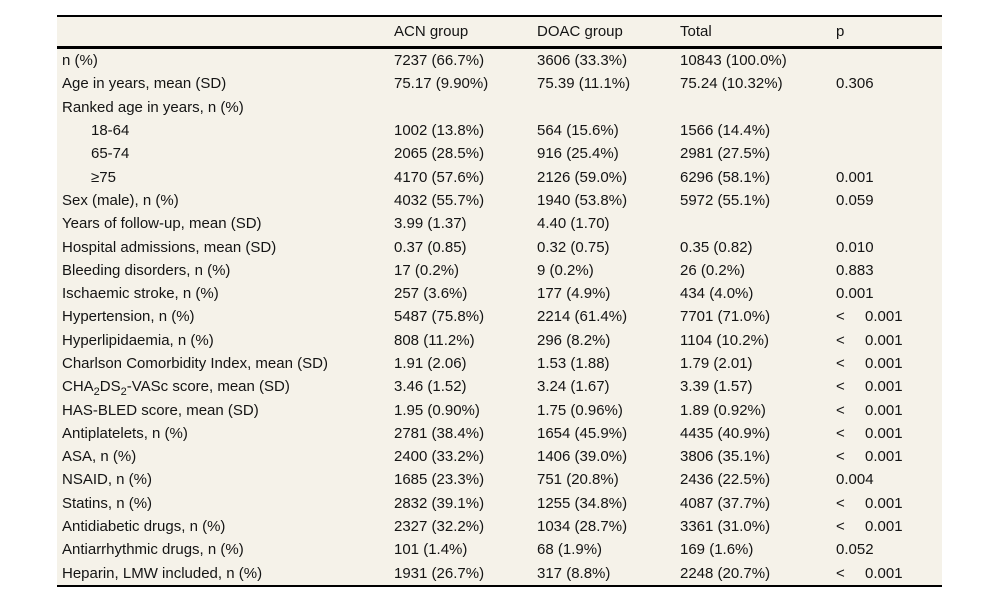 The image size is (1000, 599). Describe the element at coordinates (717, 550) in the screenshot. I see `total-value: 169 (1.6%)` at that location.